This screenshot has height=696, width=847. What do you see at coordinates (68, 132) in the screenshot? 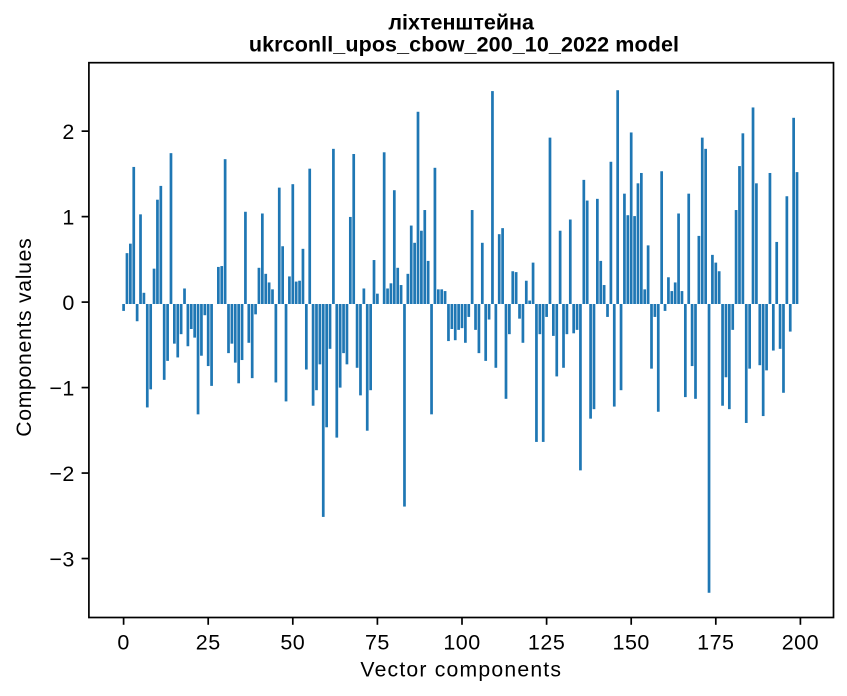
I see `svg-text: 2` at bounding box center [68, 132].